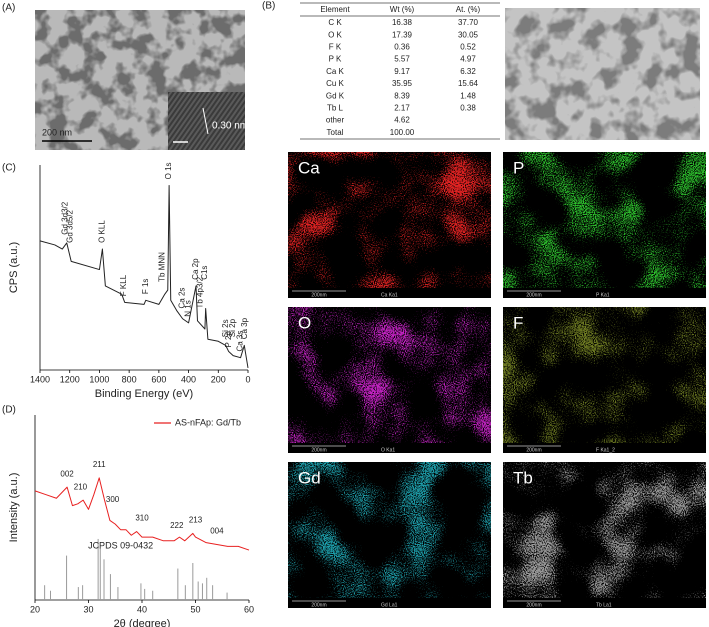 The width and height of the screenshot is (709, 627). What do you see at coordinates (335, 132) in the screenshot?
I see `table-cell: Total` at bounding box center [335, 132].